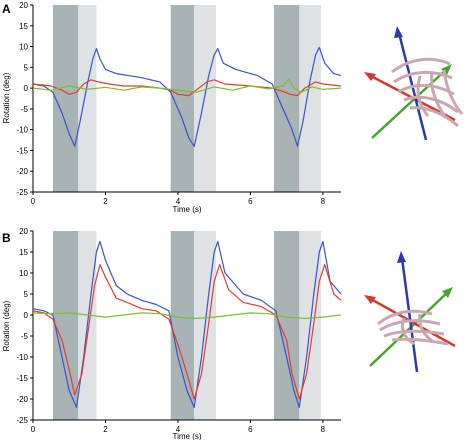  I want to click on panel-a-letter: A, so click(6, 9).